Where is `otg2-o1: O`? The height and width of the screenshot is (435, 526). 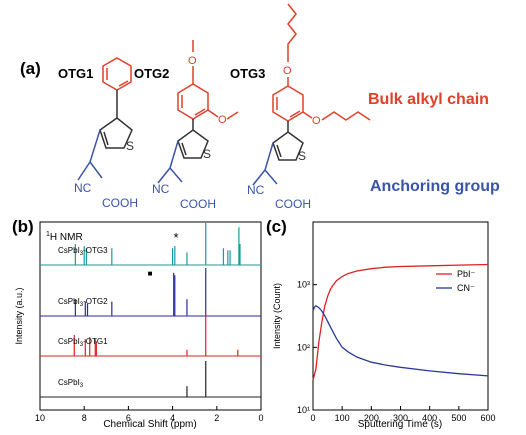
otg2-o1: O is located at coordinates (192, 61).